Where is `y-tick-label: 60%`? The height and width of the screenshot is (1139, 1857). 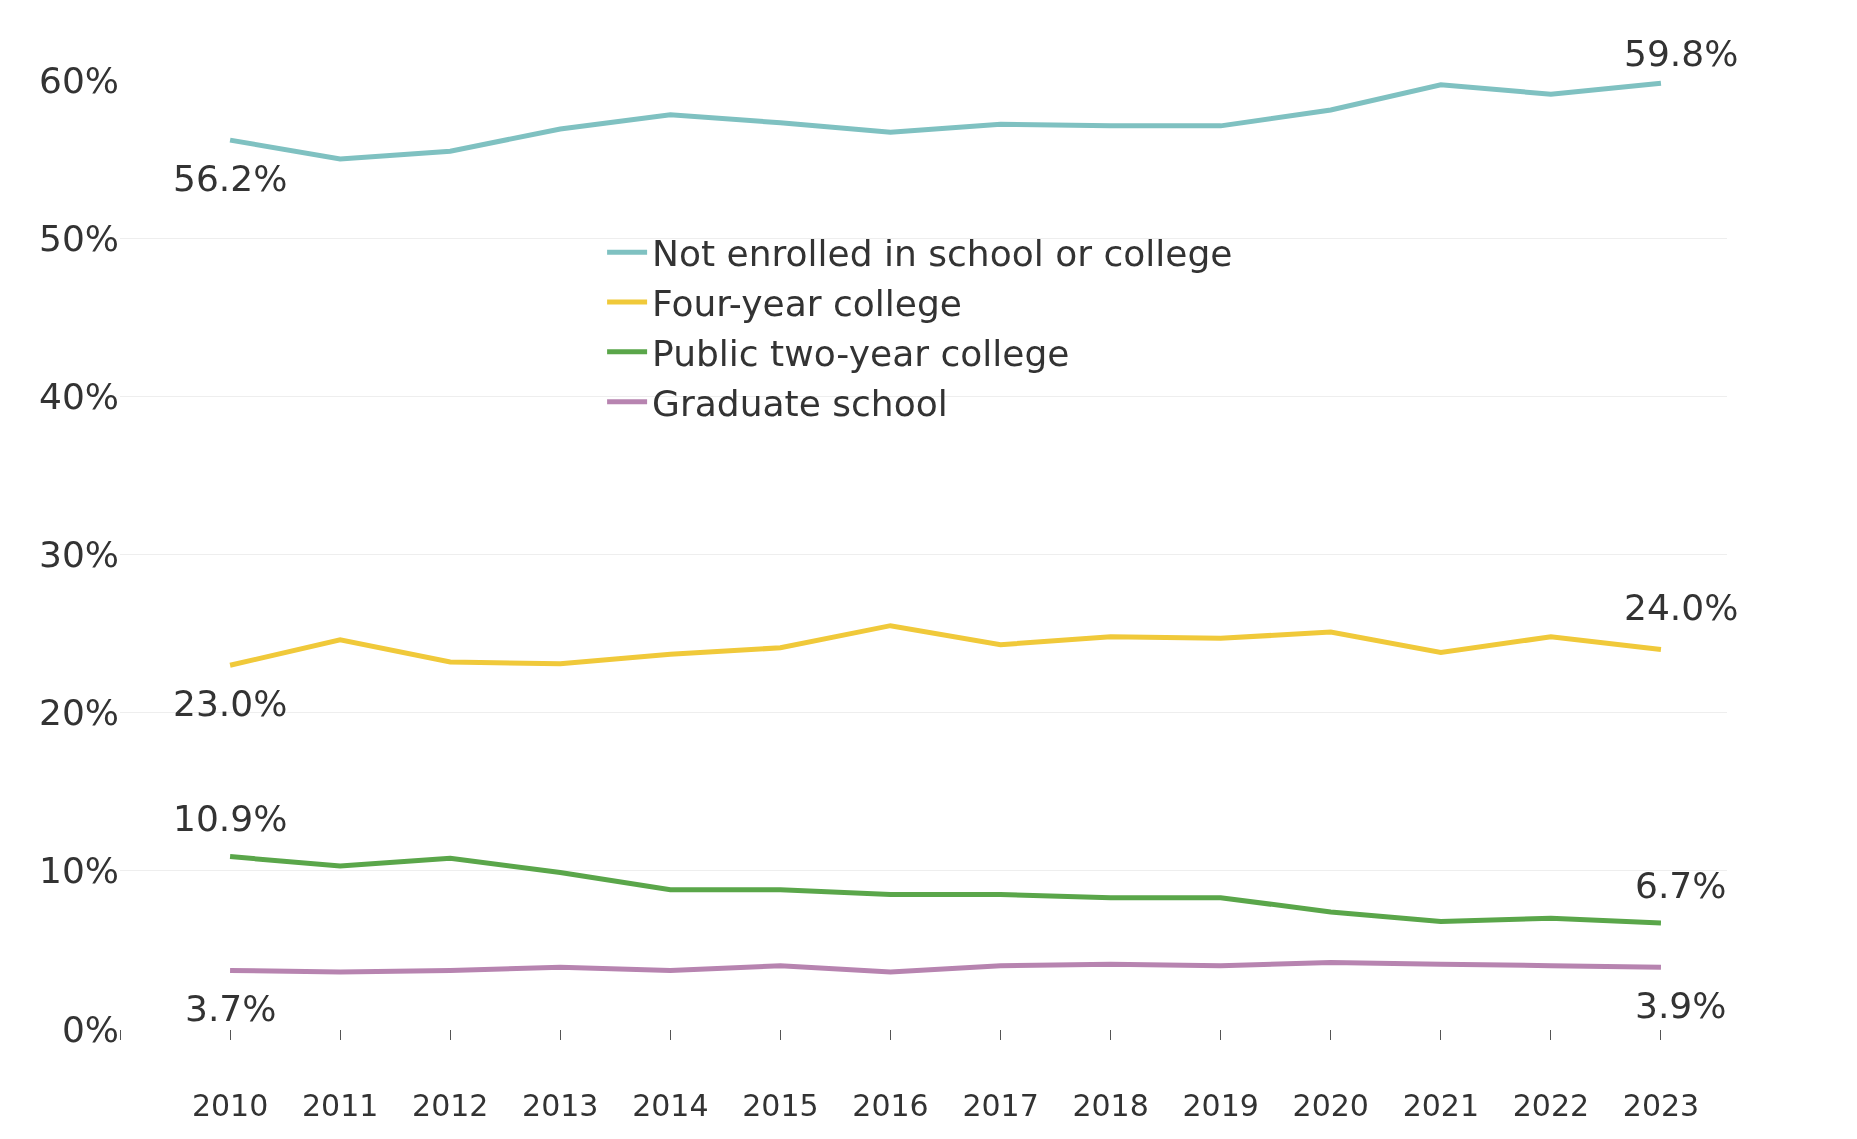 y-tick-label: 60% is located at coordinates (78, 80).